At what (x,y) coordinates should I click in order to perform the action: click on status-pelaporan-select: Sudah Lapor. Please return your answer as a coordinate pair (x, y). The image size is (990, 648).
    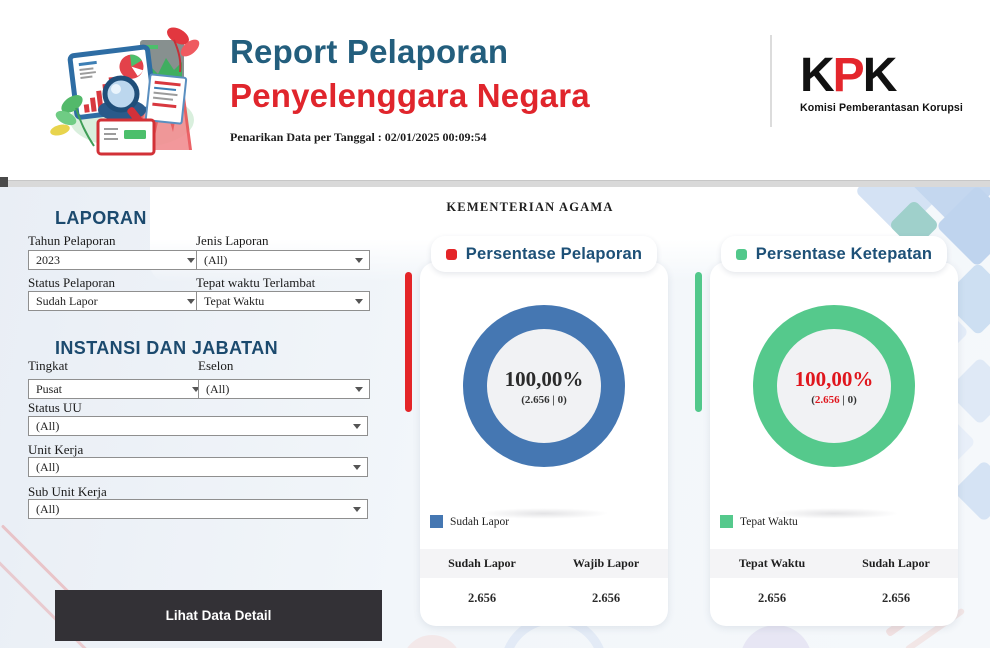
    Looking at the image, I should click on (115, 301).